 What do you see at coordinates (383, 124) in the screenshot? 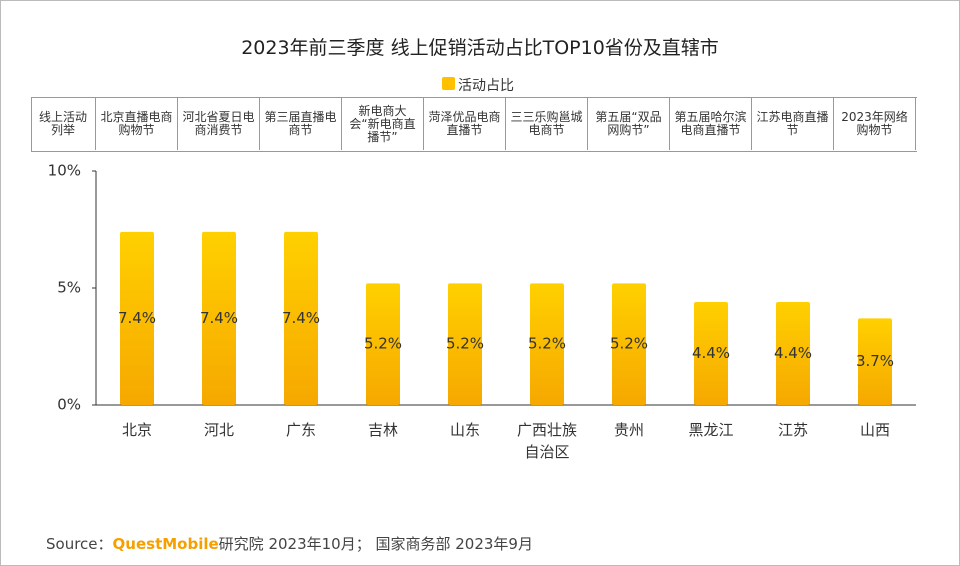
I see `table-cell: 新电商大会“新电商直播节”` at bounding box center [383, 124].